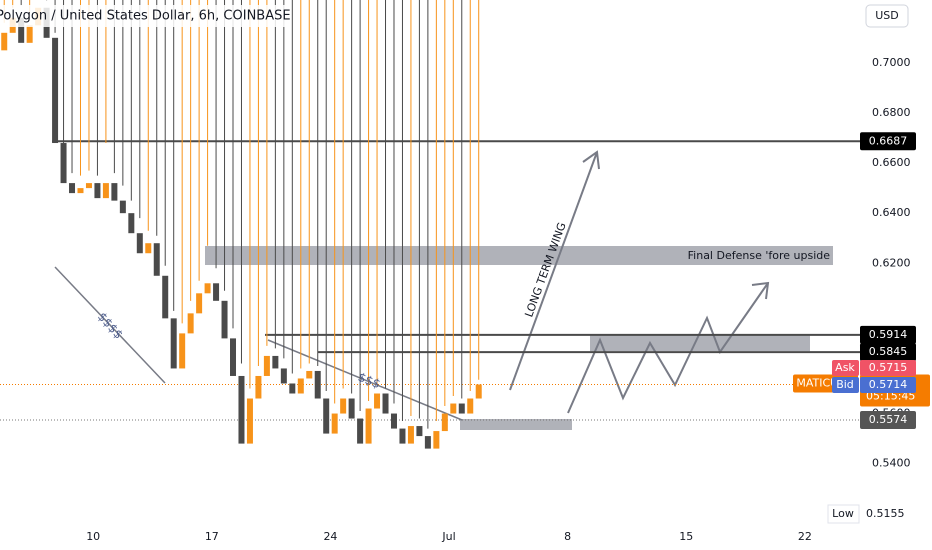 This screenshot has width=932, height=550. I want to click on bid-name: Bid, so click(845, 384).